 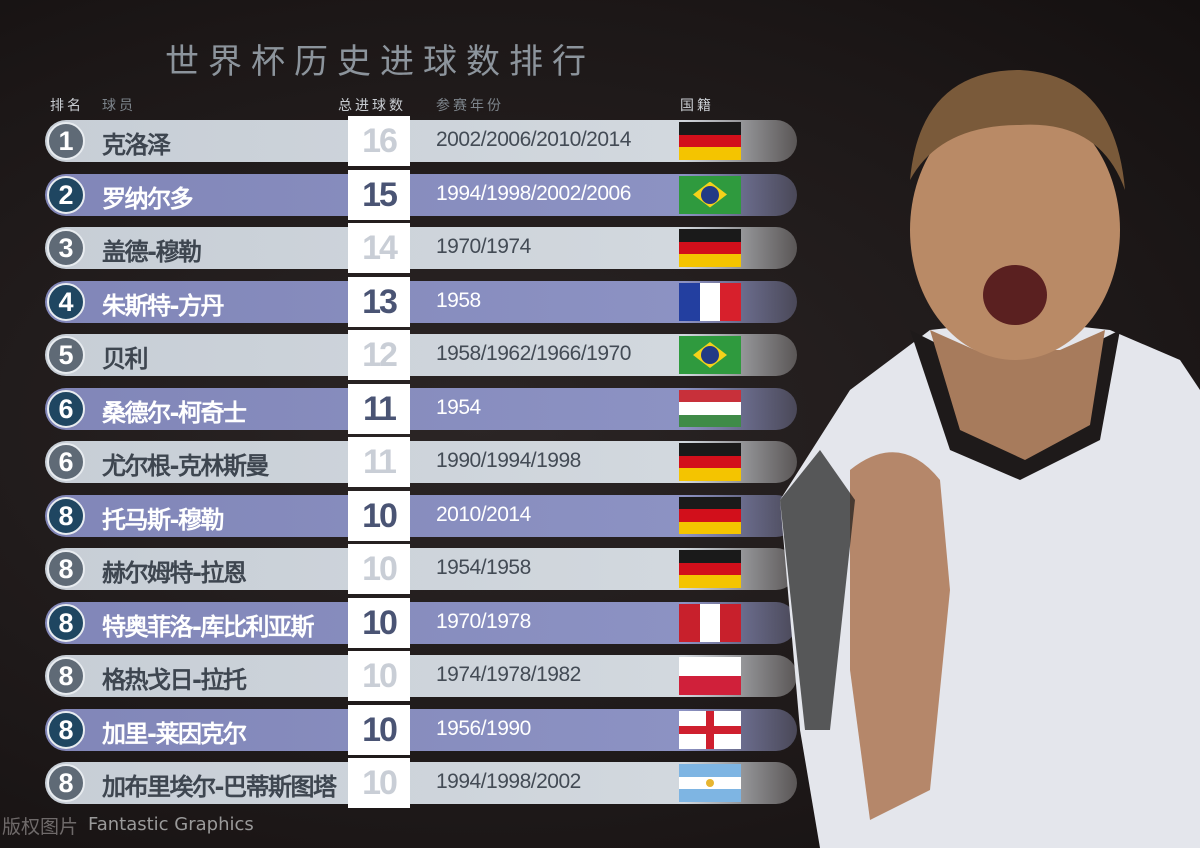 What do you see at coordinates (470, 106) in the screenshot?
I see `header-years: 参赛年份` at bounding box center [470, 106].